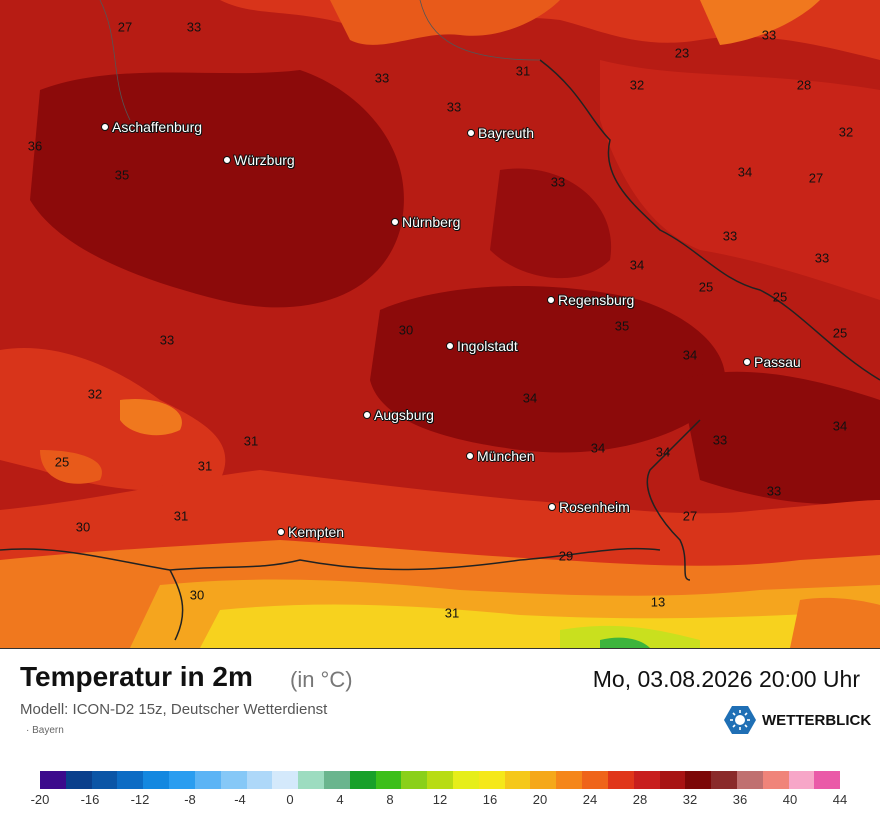  I want to click on city-marker: Würzburg, so click(259, 160).